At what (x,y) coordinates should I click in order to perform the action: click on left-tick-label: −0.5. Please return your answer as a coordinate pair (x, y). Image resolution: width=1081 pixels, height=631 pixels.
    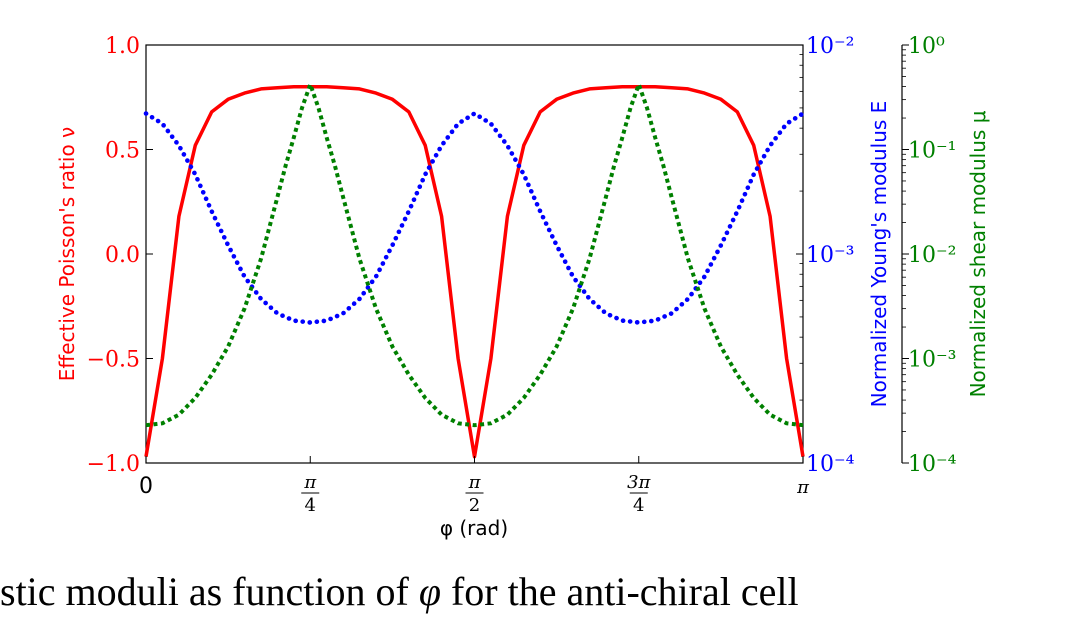
    Looking at the image, I should click on (113, 360).